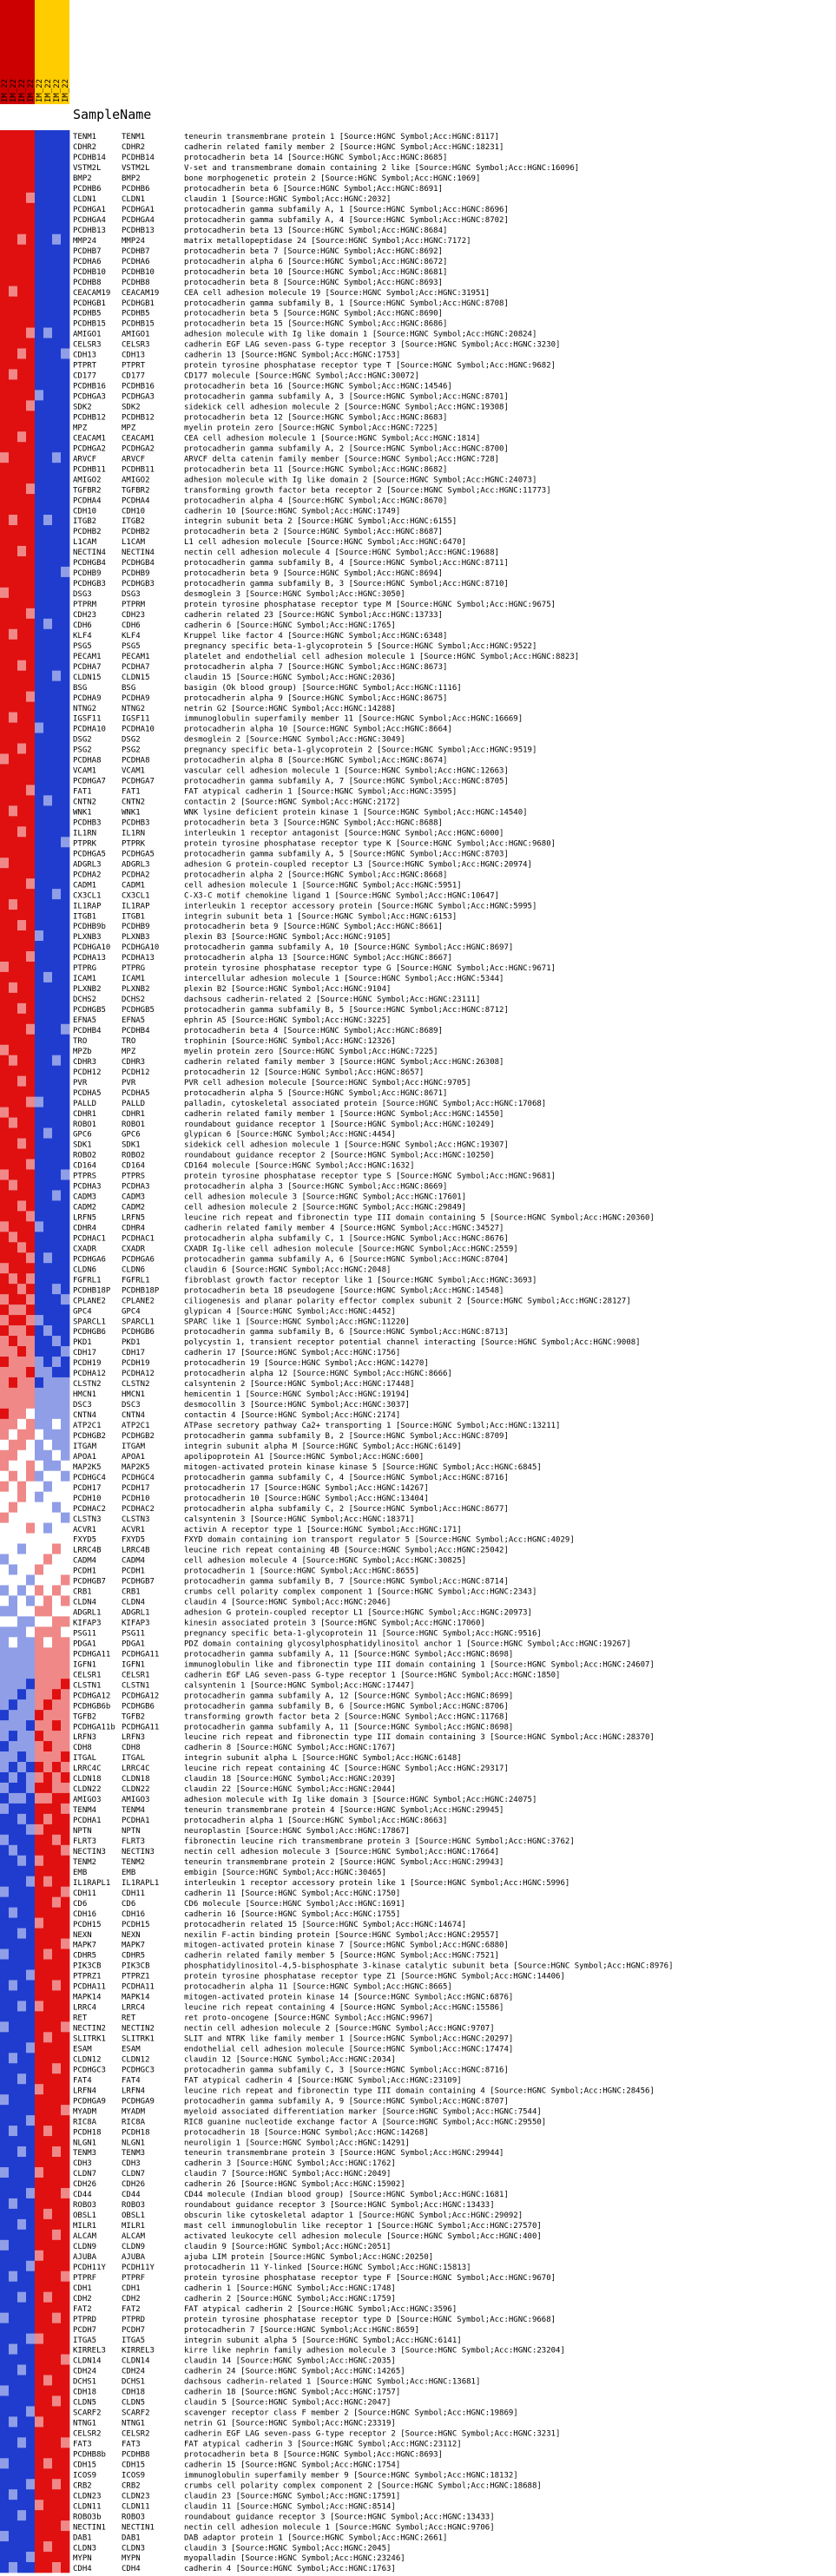 The image size is (836, 2576). Describe the element at coordinates (134, 605) in the screenshot. I see `row-symbol-label: PTPRM` at that location.